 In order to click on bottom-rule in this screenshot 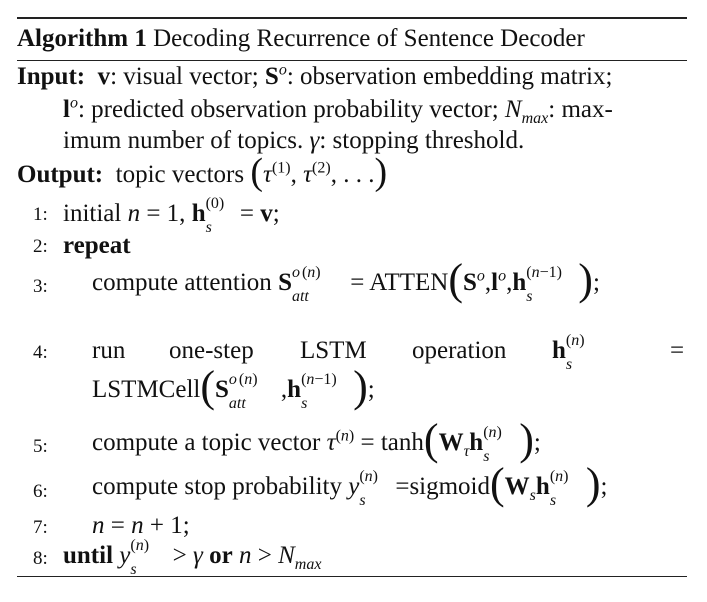, I will do `click(352, 576)`.